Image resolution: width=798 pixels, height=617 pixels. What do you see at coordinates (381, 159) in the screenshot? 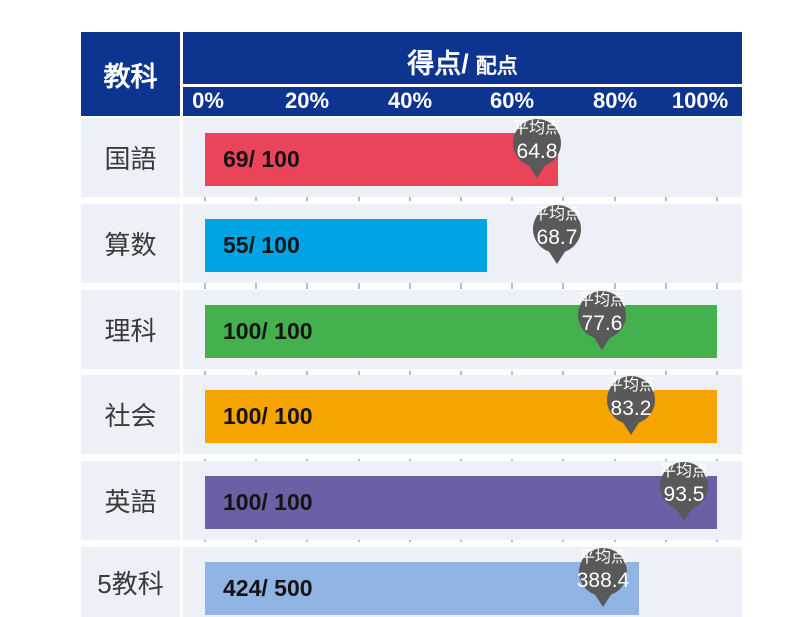
I see `score-bar: 69/ 100` at bounding box center [381, 159].